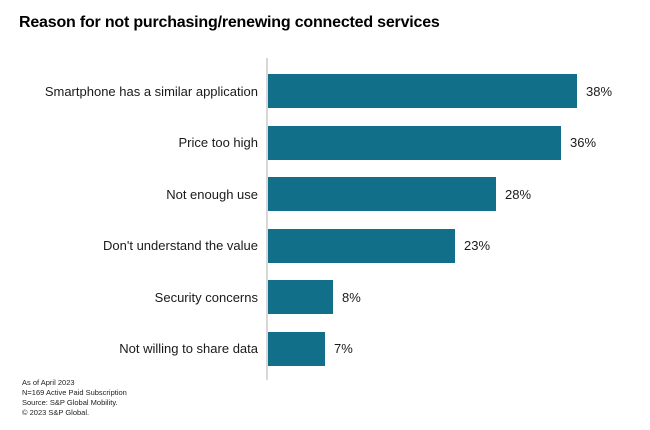  Describe the element at coordinates (151, 91) in the screenshot. I see `category-label: Smartphone has a similar application` at that location.